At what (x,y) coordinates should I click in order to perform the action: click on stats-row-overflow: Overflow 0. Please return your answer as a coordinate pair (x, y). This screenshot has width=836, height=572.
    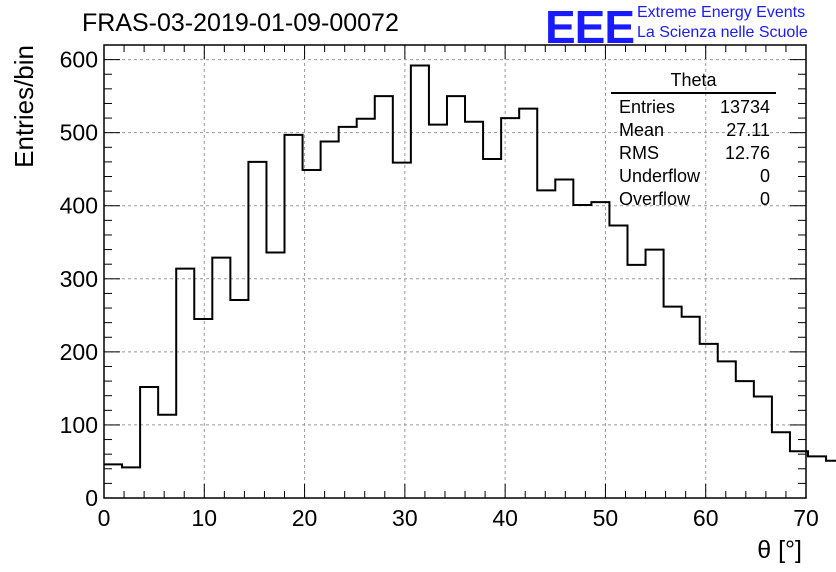
    Looking at the image, I should click on (693, 199).